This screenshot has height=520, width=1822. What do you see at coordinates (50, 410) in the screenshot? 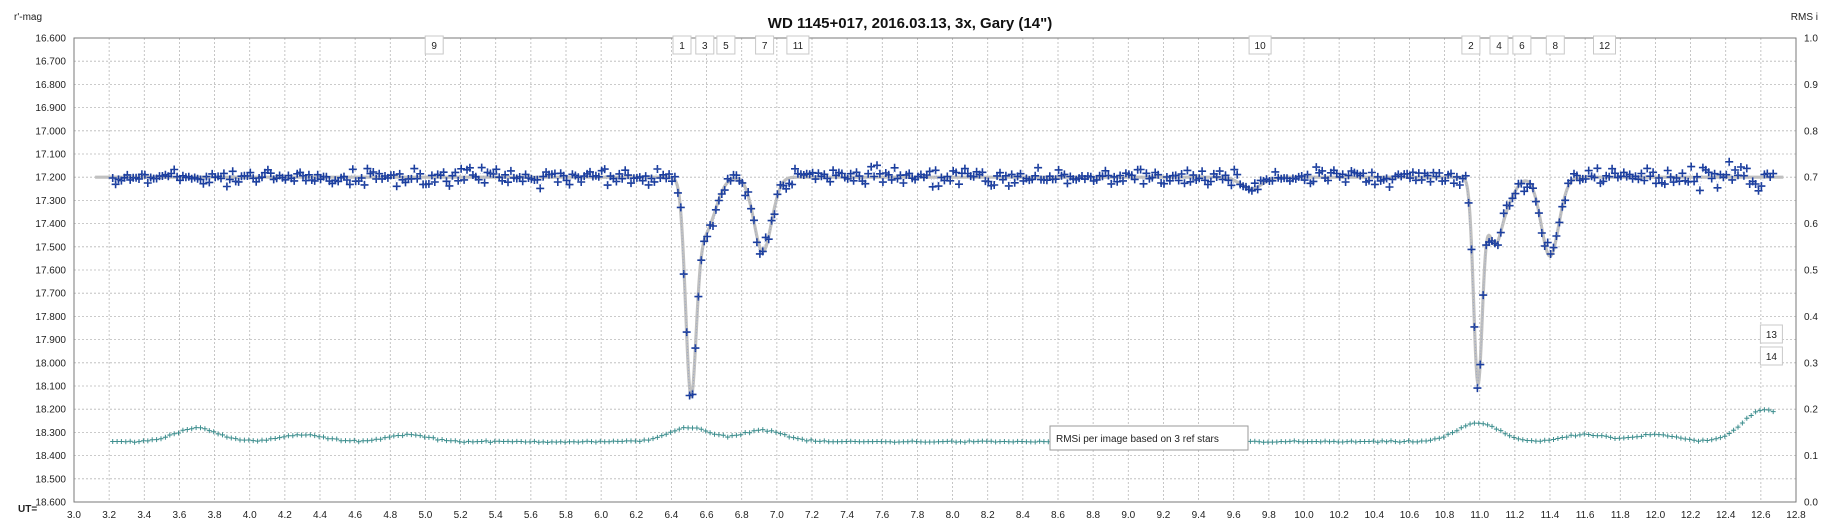
I see `y-tick-label: 18.200` at bounding box center [50, 410].